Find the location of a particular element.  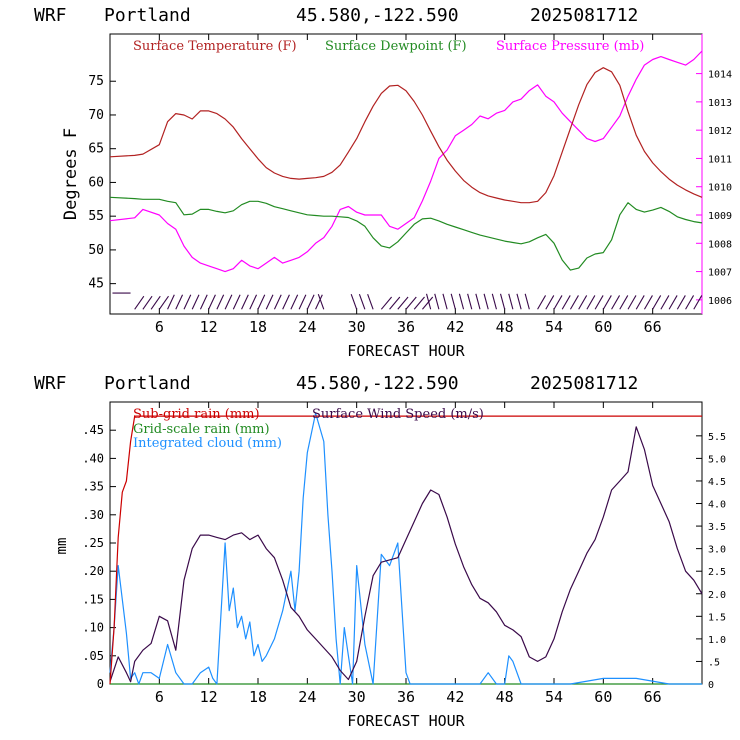

y-left-tick-label: .30 is located at coordinates (93, 515).